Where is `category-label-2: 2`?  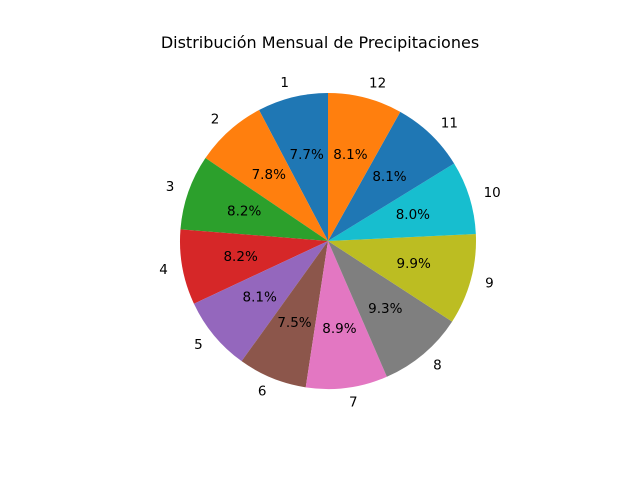
category-label-2: 2 is located at coordinates (215, 120).